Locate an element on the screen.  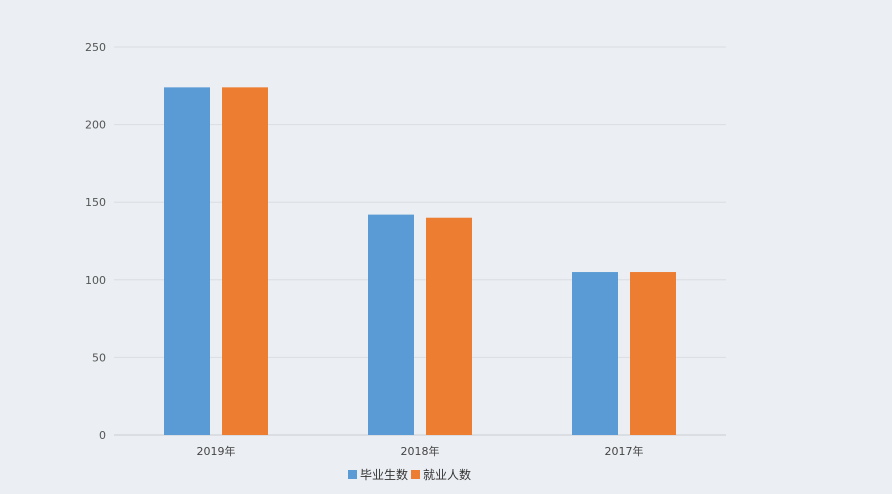
y-tick-label: 250 is located at coordinates (95, 47).